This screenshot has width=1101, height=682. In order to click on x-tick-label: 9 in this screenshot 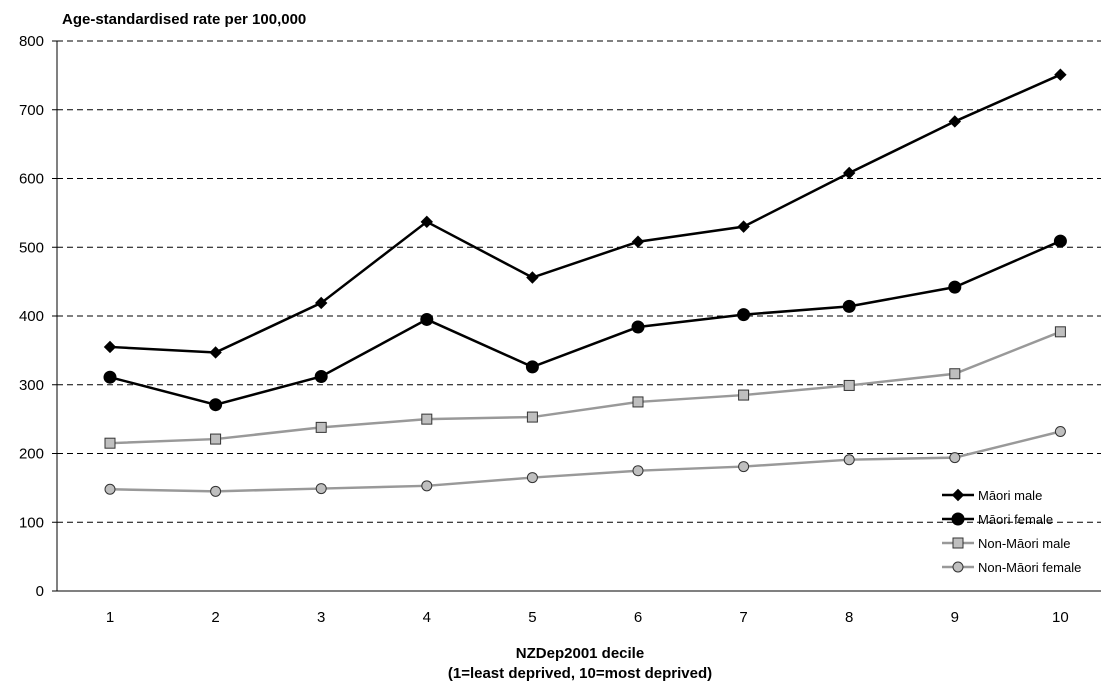, I will do `click(955, 617)`.